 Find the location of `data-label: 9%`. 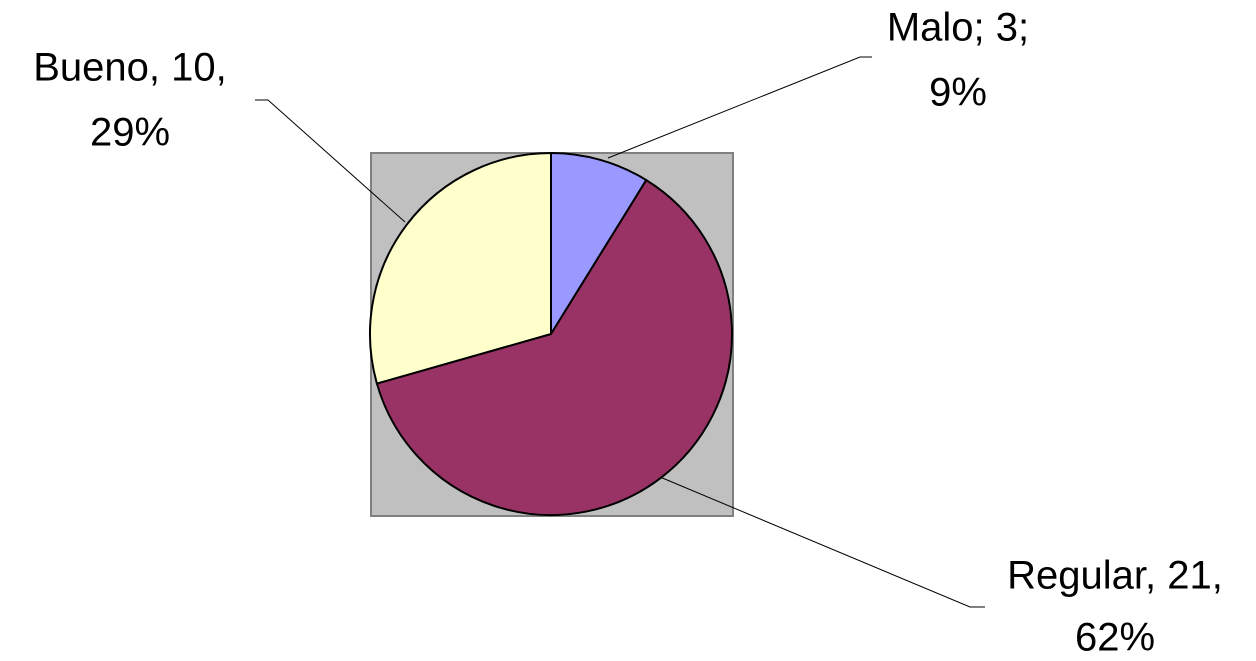

data-label: 9% is located at coordinates (958, 93).